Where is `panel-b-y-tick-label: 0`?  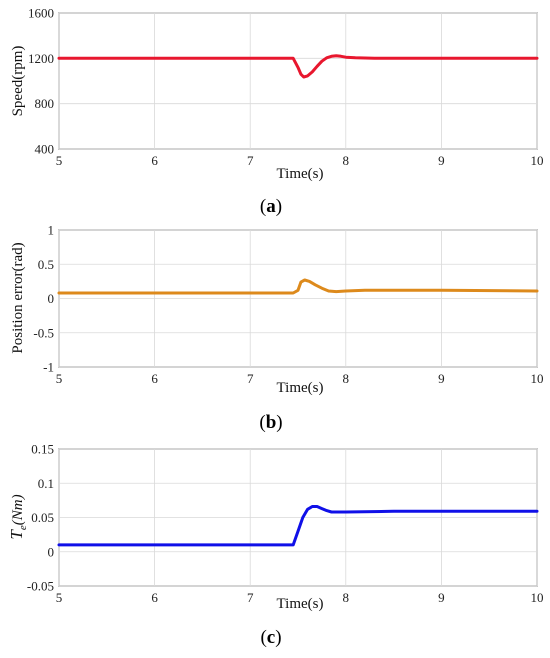 panel-b-y-tick-label: 0 is located at coordinates (51, 298).